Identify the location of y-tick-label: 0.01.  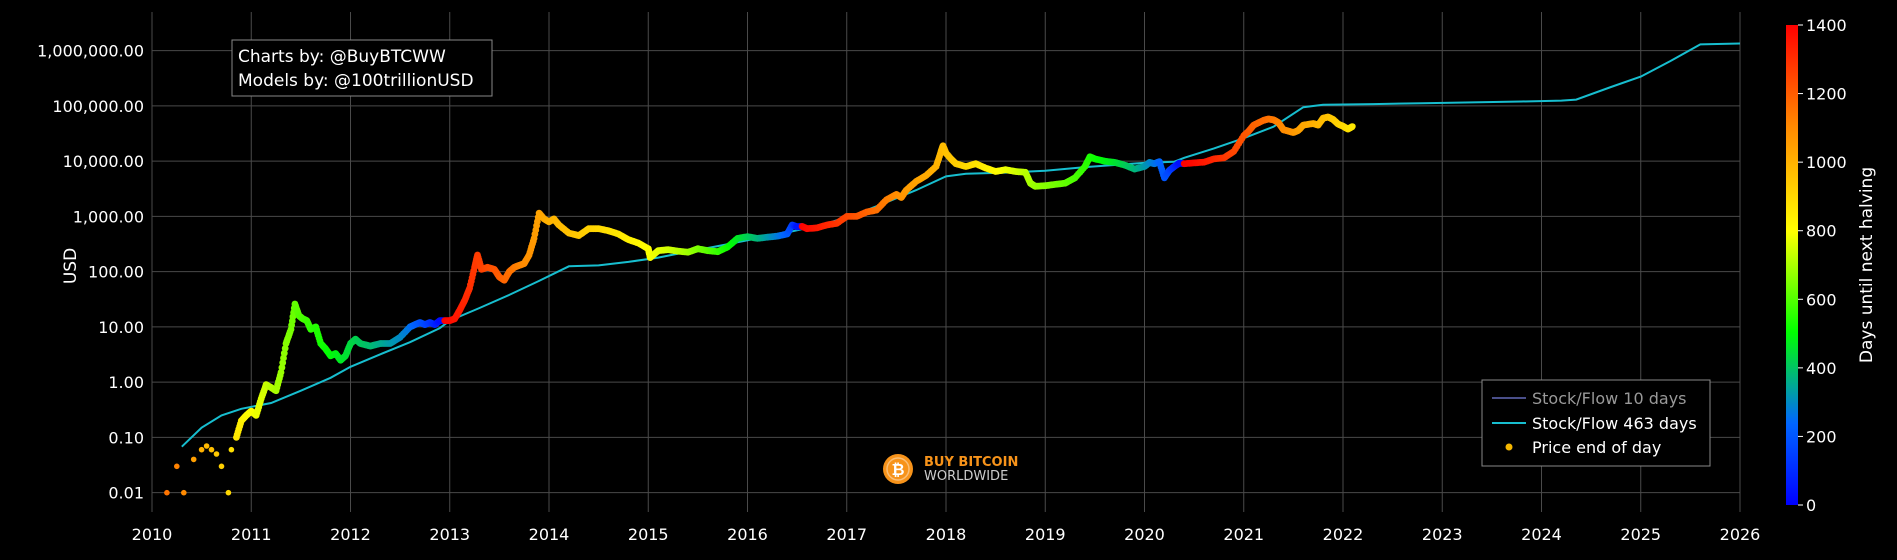
(126, 493).